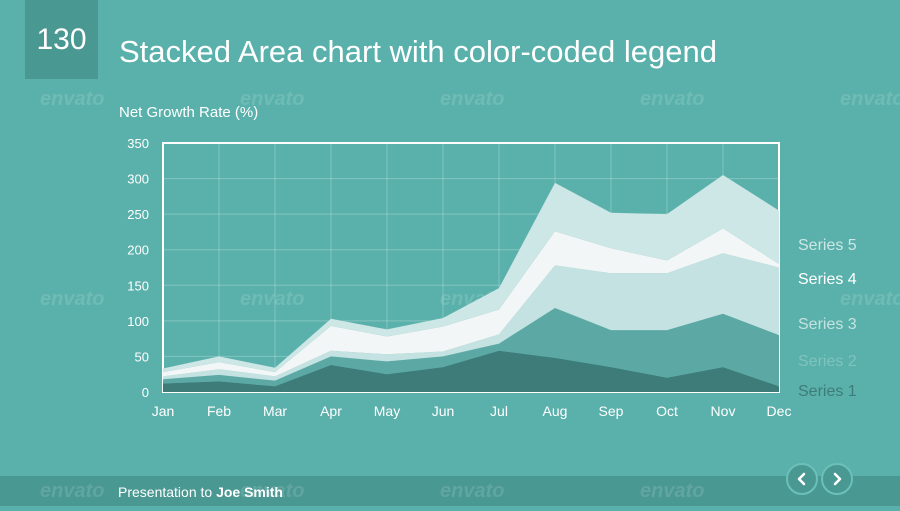 The image size is (900, 511). What do you see at coordinates (163, 411) in the screenshot?
I see `x-tick-label: Jan` at bounding box center [163, 411].